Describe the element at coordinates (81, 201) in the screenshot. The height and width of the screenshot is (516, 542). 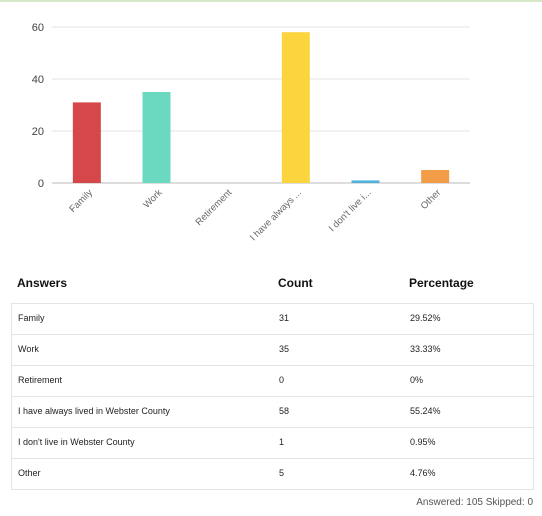
I see `x-tick-label: Family` at that location.